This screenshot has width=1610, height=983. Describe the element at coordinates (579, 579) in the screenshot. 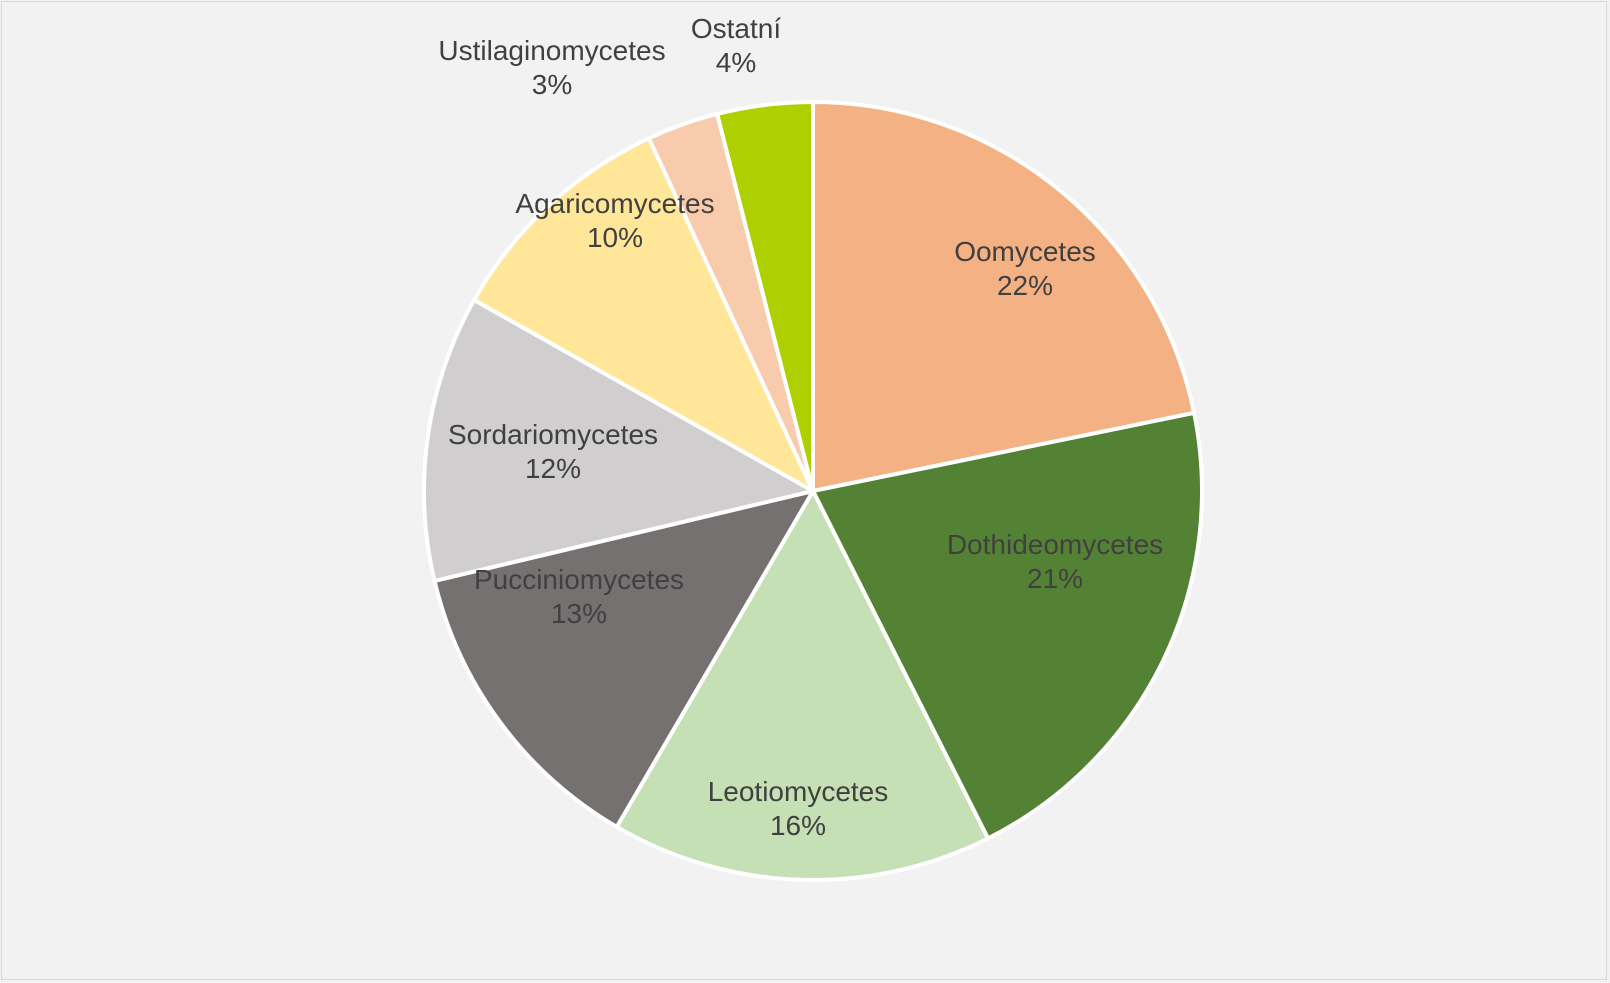

I see `slice-label-pucciniomycetes: Pucciniomycetes` at that location.